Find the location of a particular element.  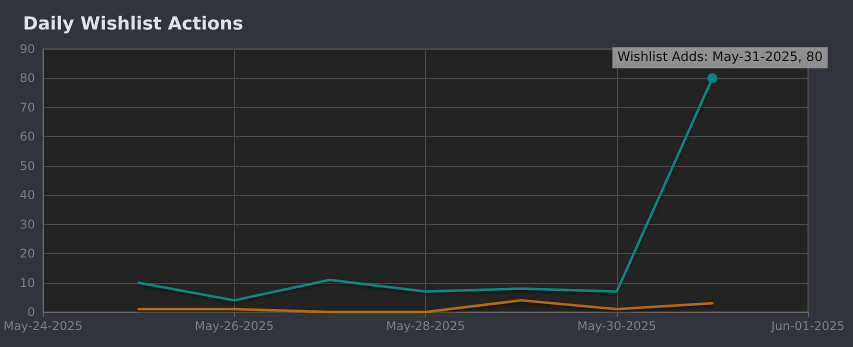

annotation: Wishlist Adds: May-31-2025, 80 is located at coordinates (720, 58).